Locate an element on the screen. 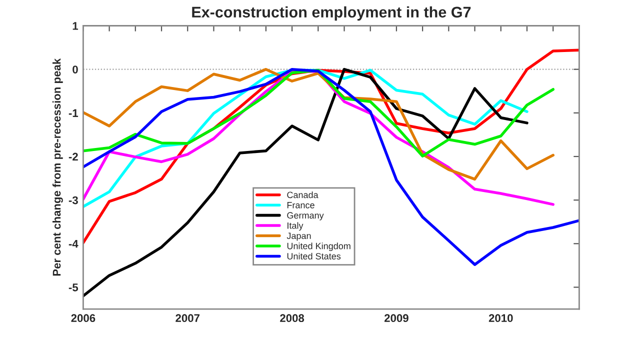 The image size is (640, 348). x-tick-label: 2008 is located at coordinates (292, 318).